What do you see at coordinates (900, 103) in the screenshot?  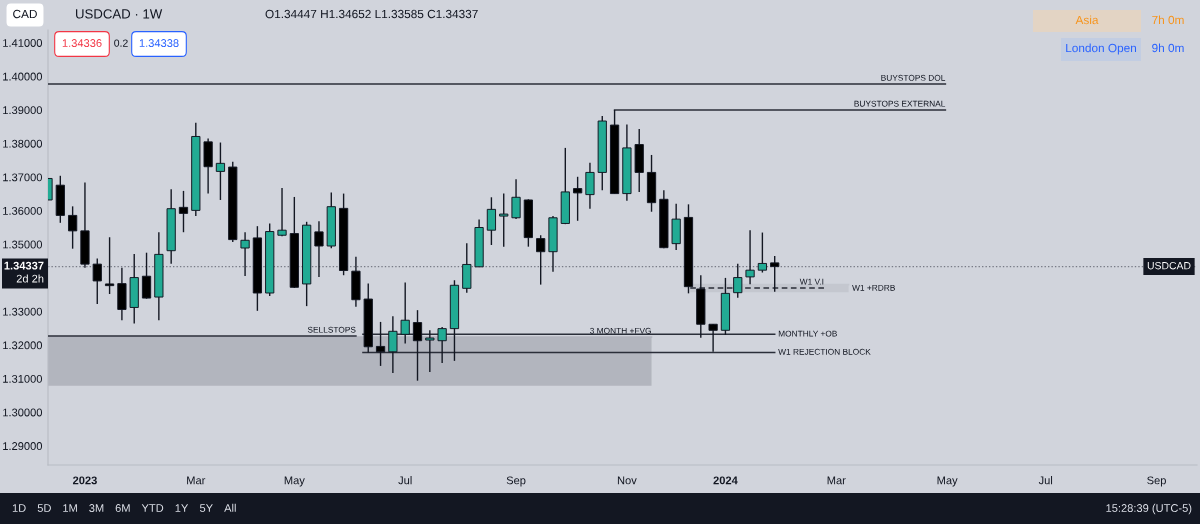 I see `series-label: BUYSTOPS EXTERNAL` at bounding box center [900, 103].